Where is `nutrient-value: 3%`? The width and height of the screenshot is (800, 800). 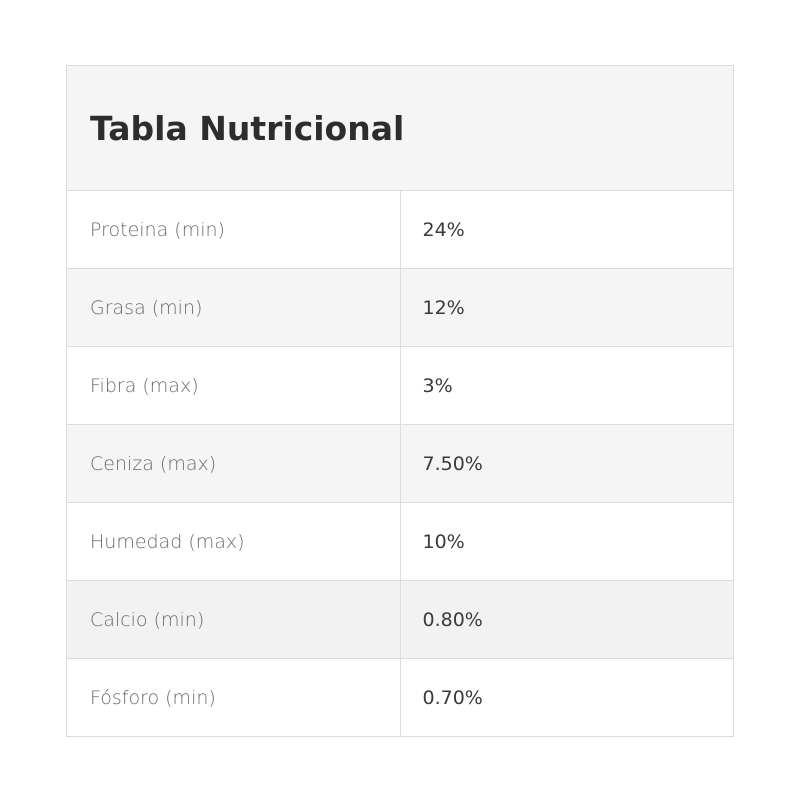 nutrient-value: 3% is located at coordinates (566, 385).